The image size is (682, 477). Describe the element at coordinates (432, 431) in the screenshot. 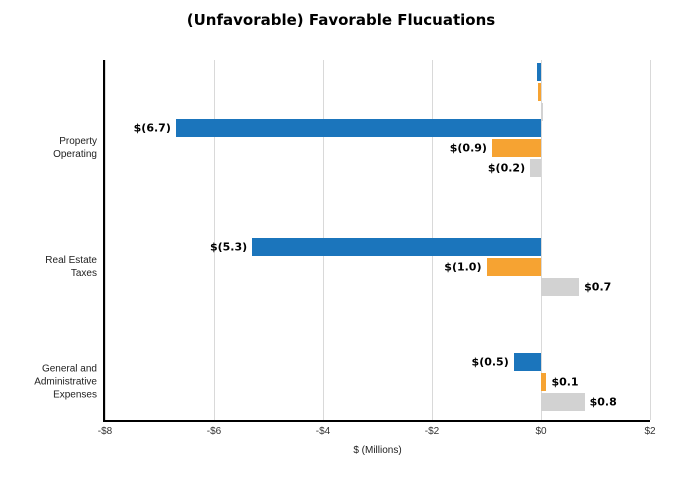

I see `x-tick-label: -$2` at that location.